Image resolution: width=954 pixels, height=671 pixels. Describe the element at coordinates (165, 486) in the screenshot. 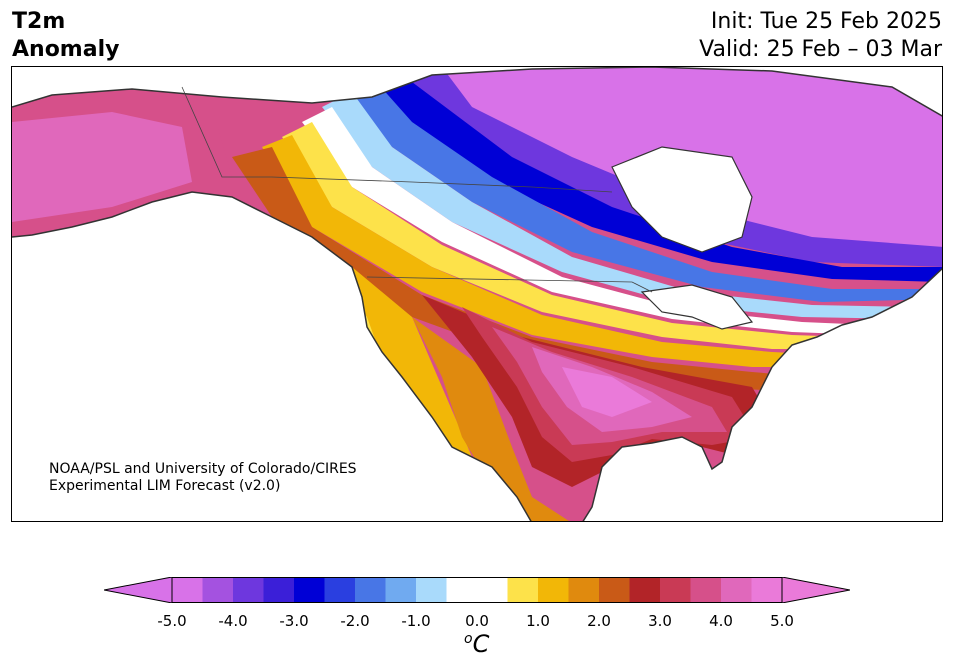

I see `credit-line-2: Experimental LIM Forecast (v2.0)` at that location.